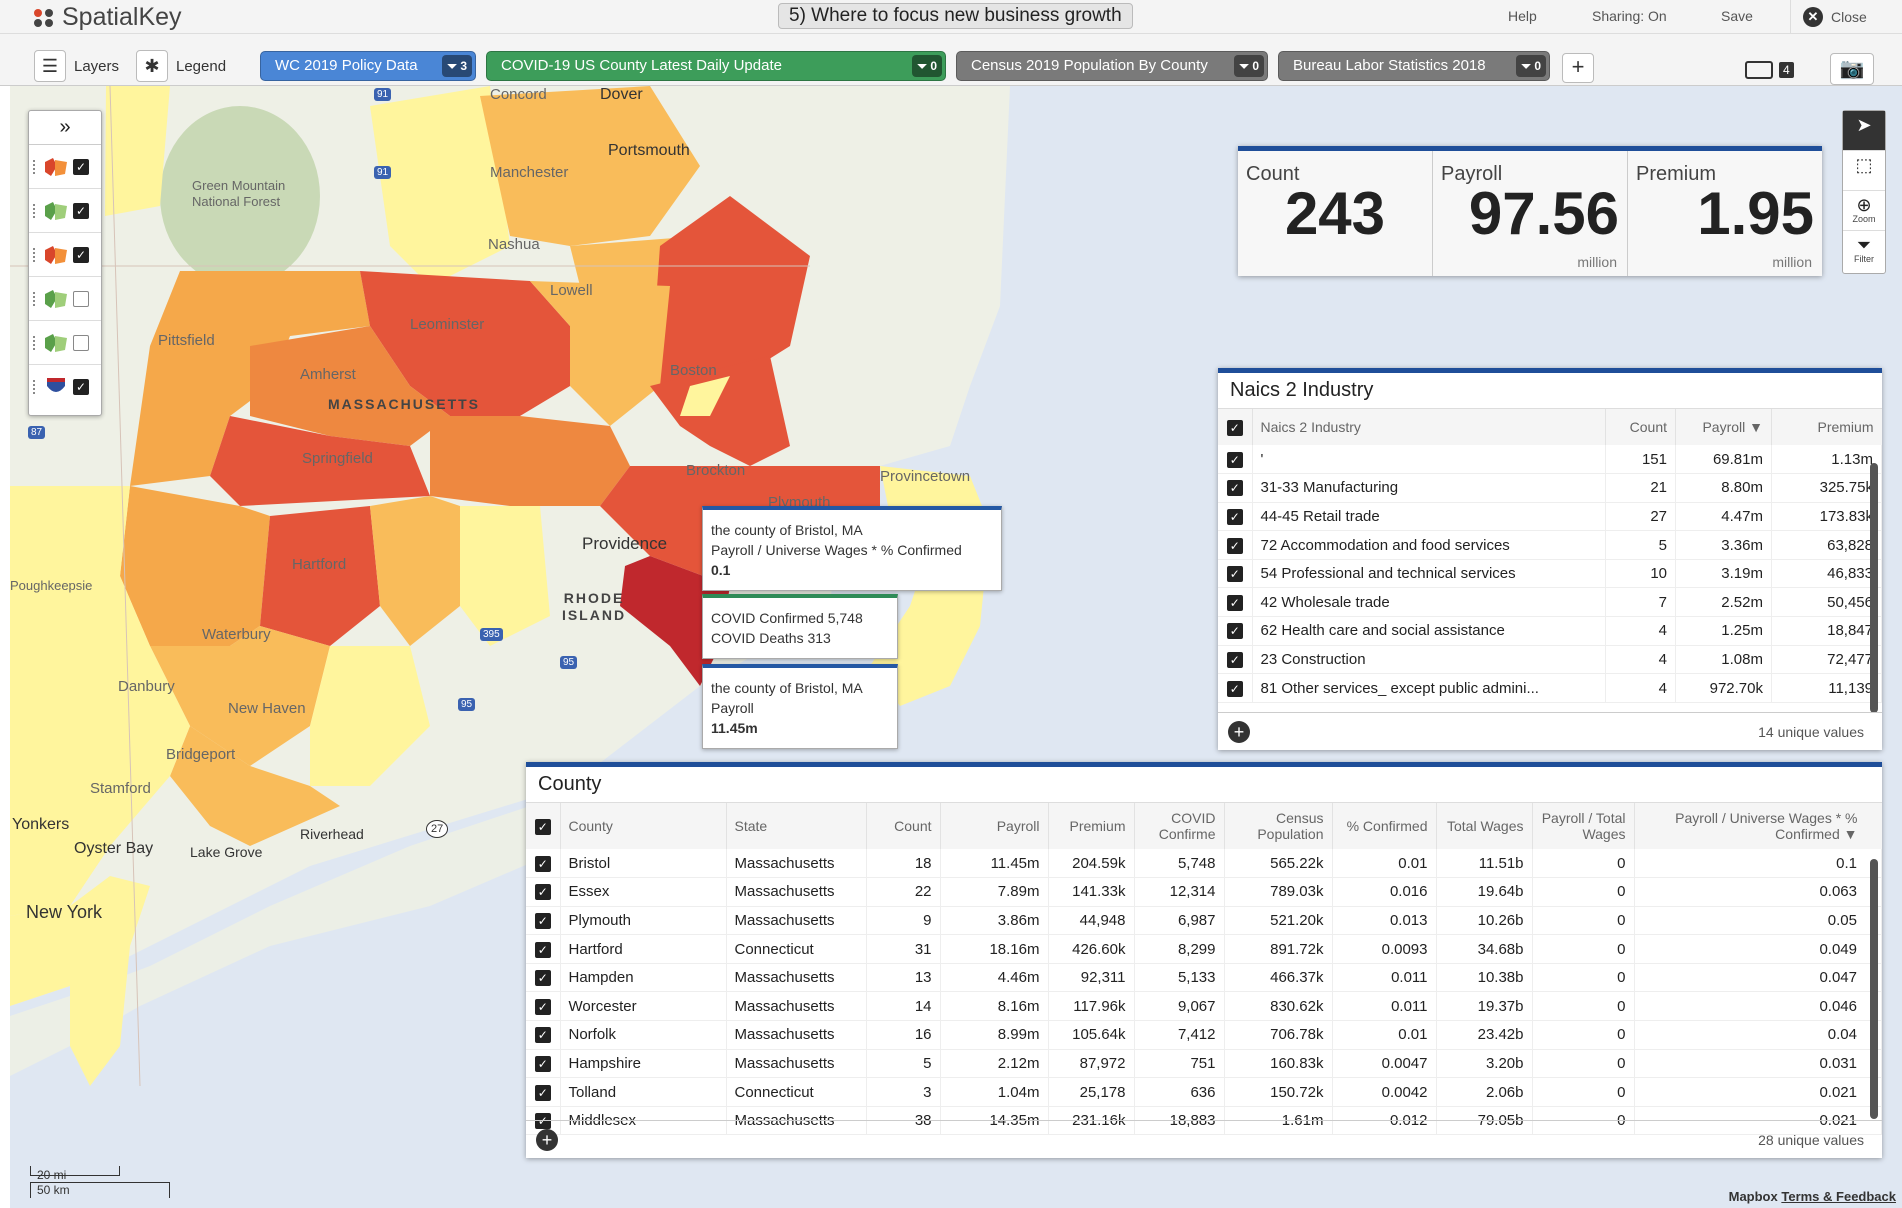  What do you see at coordinates (643, 826) in the screenshot?
I see `col-header-county: County` at bounding box center [643, 826].